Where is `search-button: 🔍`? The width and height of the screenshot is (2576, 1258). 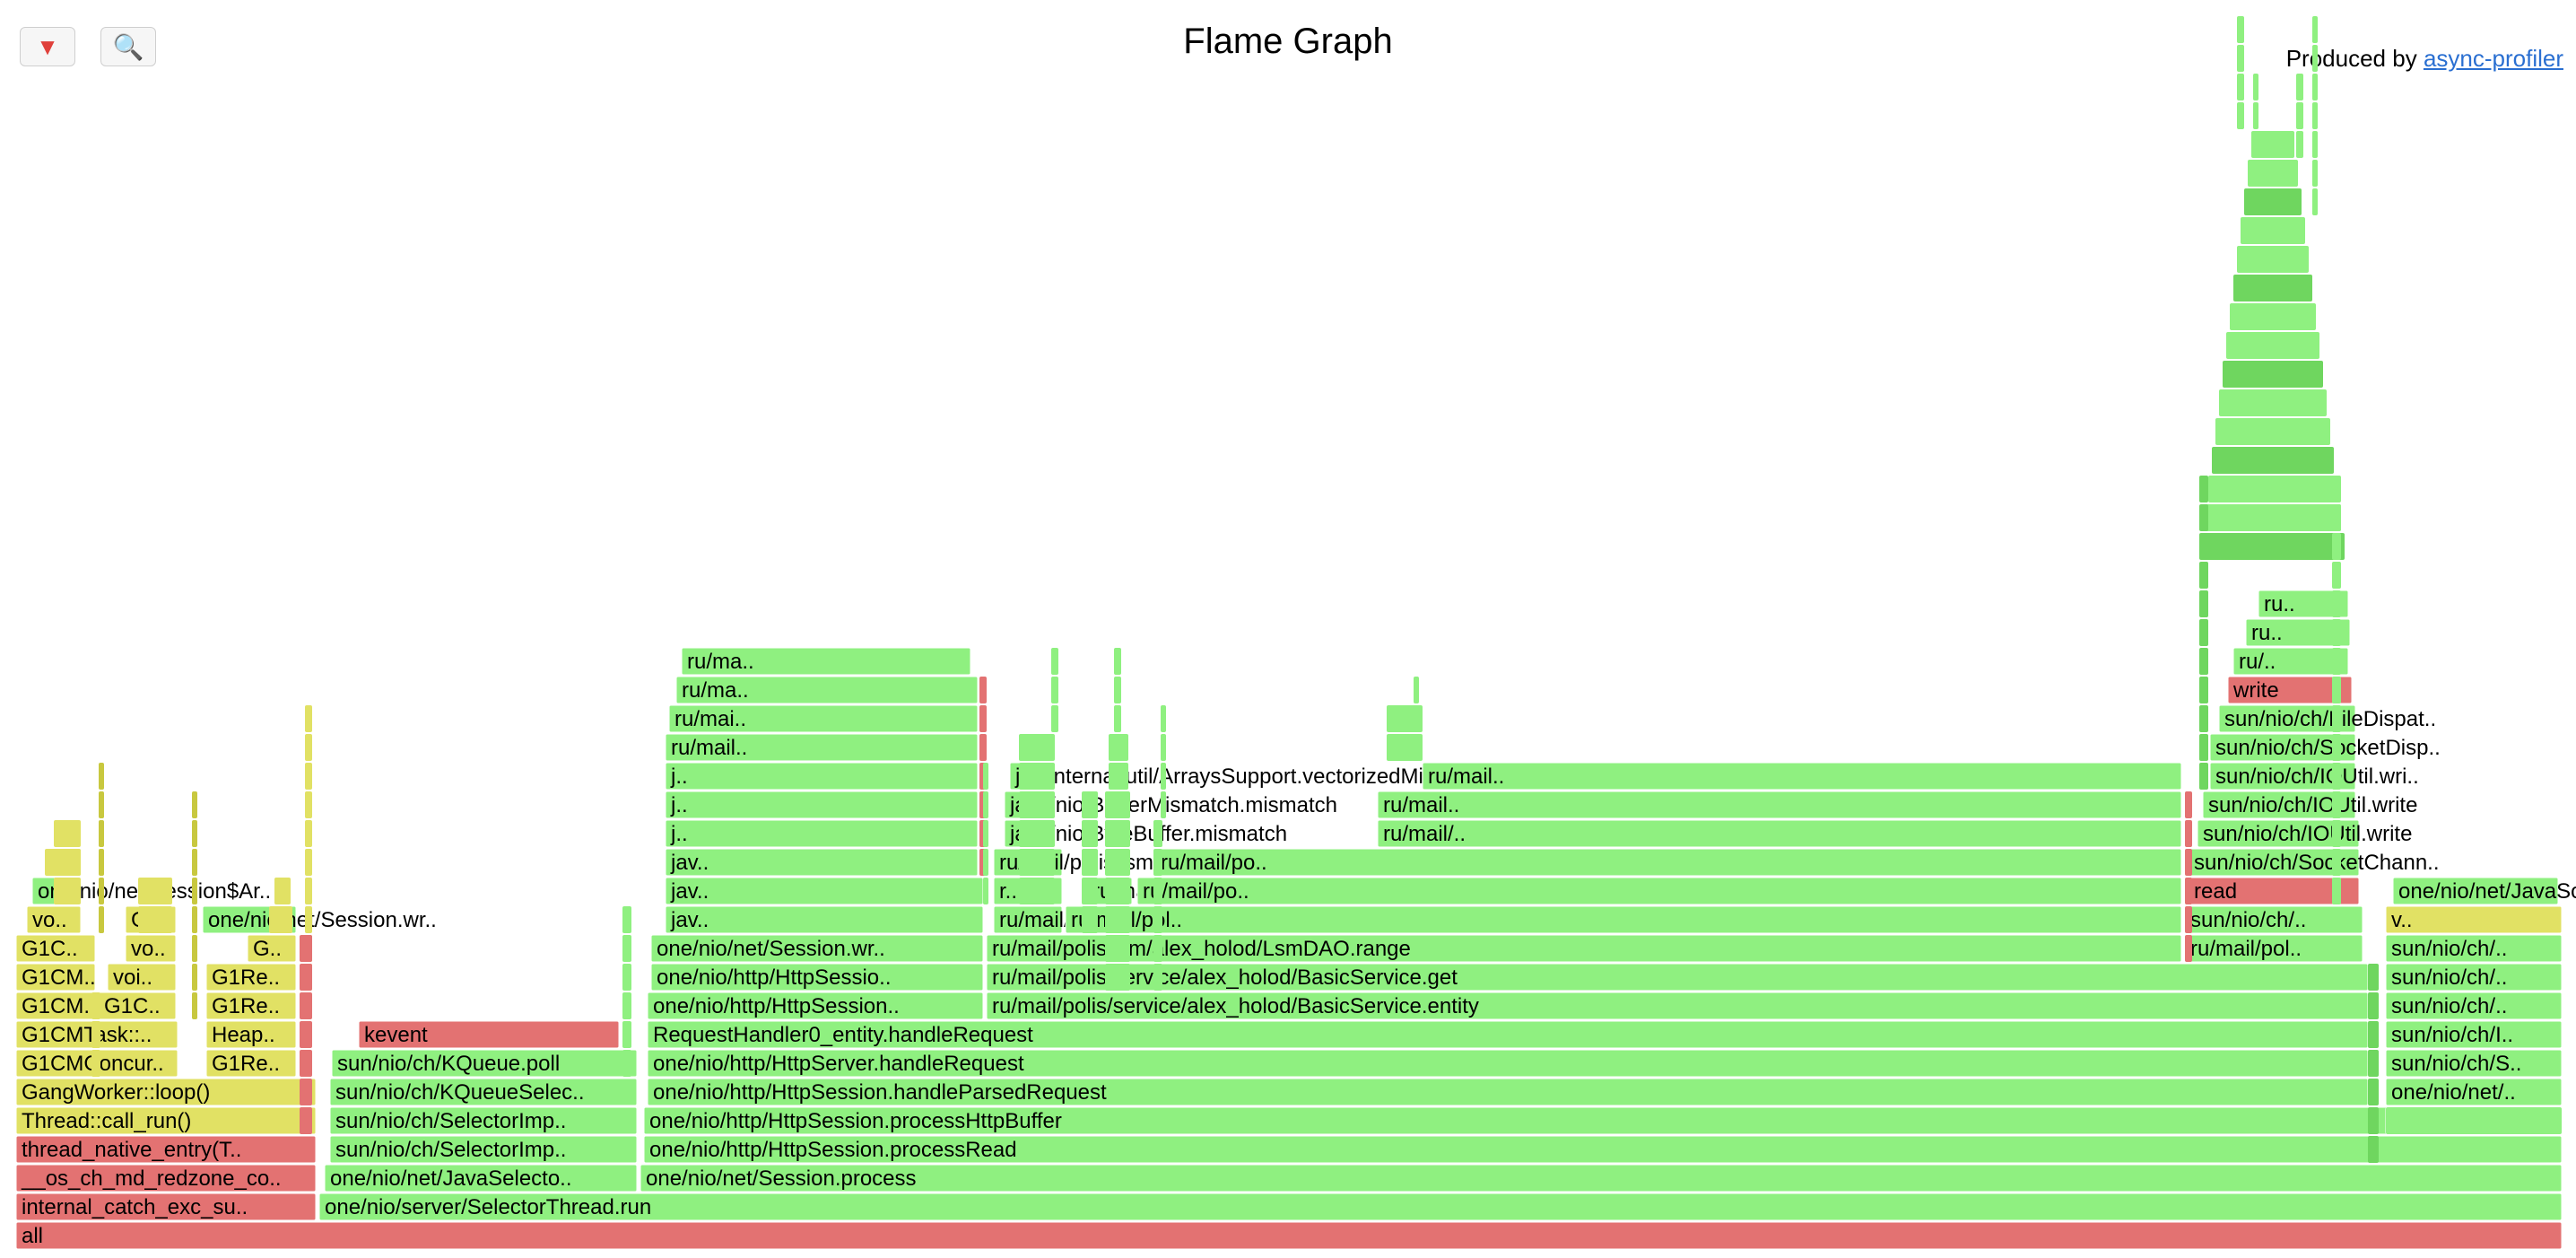 search-button: 🔍 is located at coordinates (128, 47).